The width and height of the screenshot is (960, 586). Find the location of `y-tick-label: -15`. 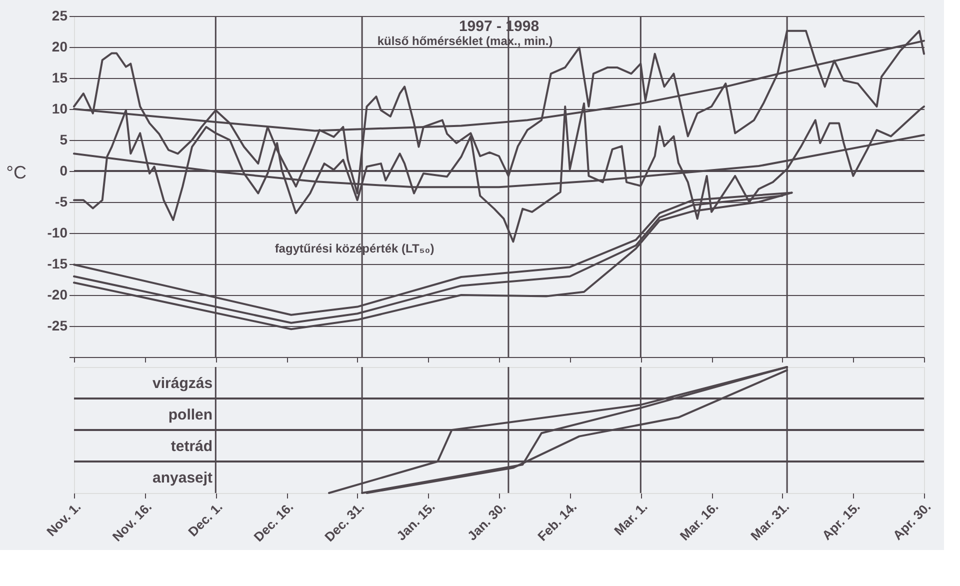

y-tick-label: -15 is located at coordinates (57, 264).